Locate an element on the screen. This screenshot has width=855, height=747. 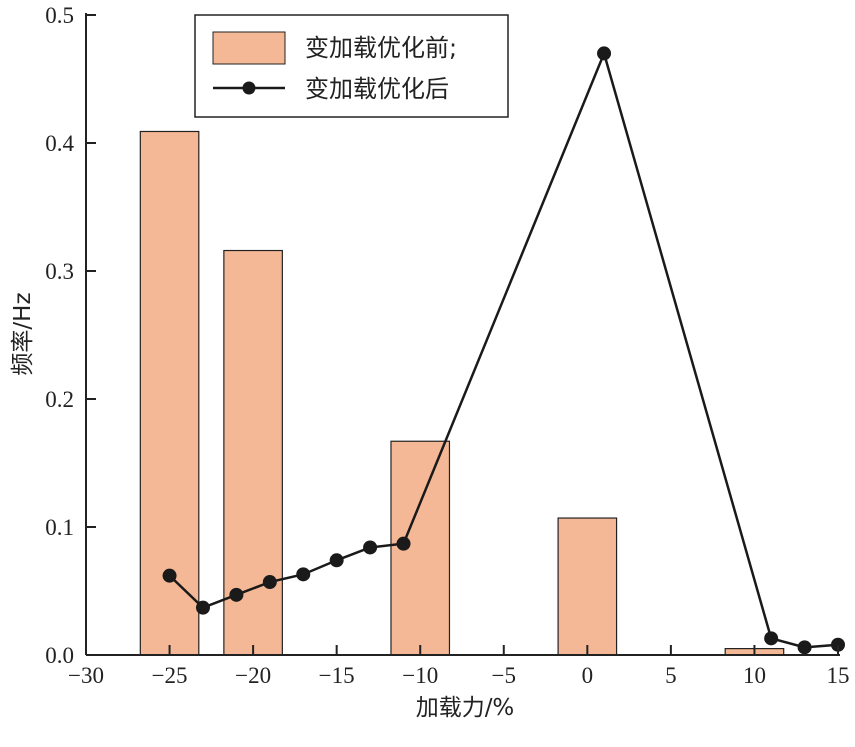
y-tick-label: 0.2 is located at coordinates (59, 399).